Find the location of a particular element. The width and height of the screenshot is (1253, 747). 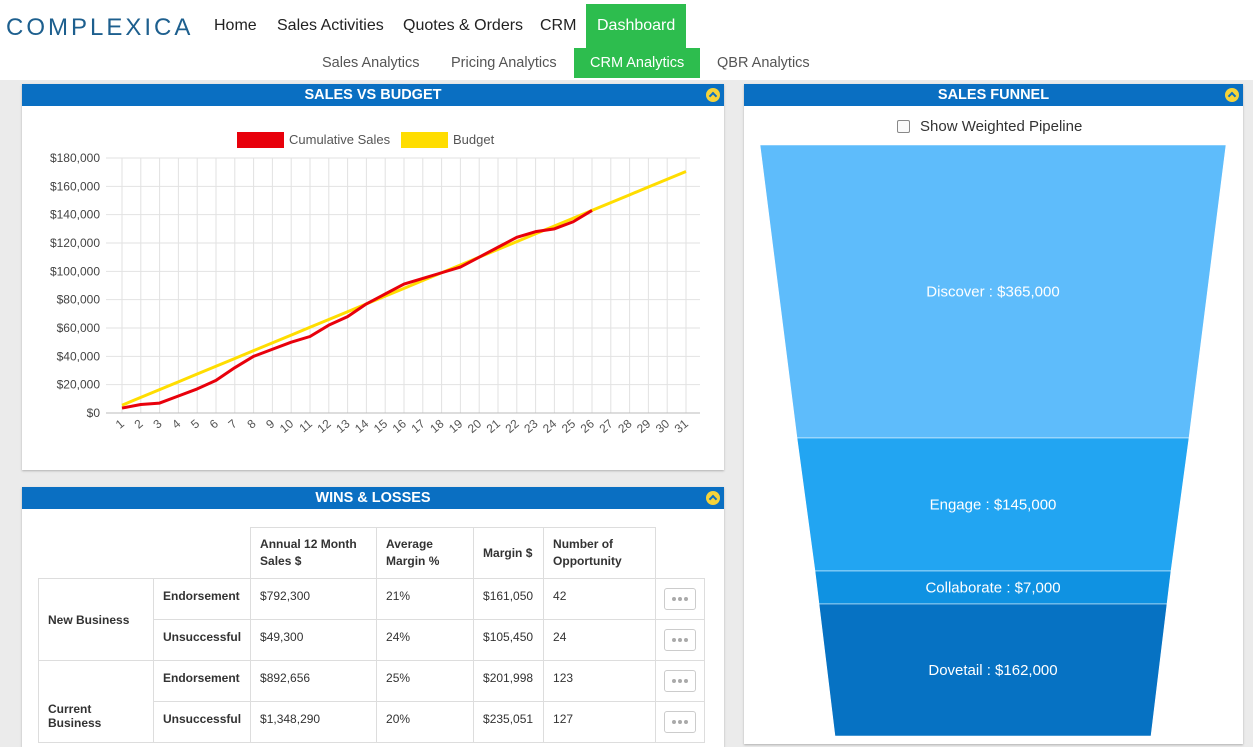

y-tick-label: $100,000 is located at coordinates (75, 271).